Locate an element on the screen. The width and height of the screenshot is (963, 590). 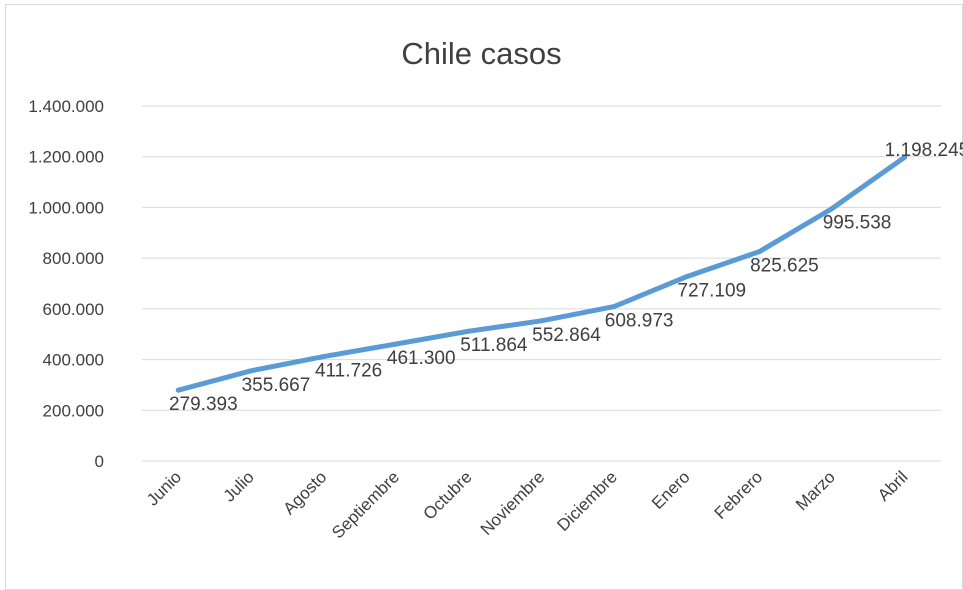
chart-title: Chile casos is located at coordinates (481, 53).